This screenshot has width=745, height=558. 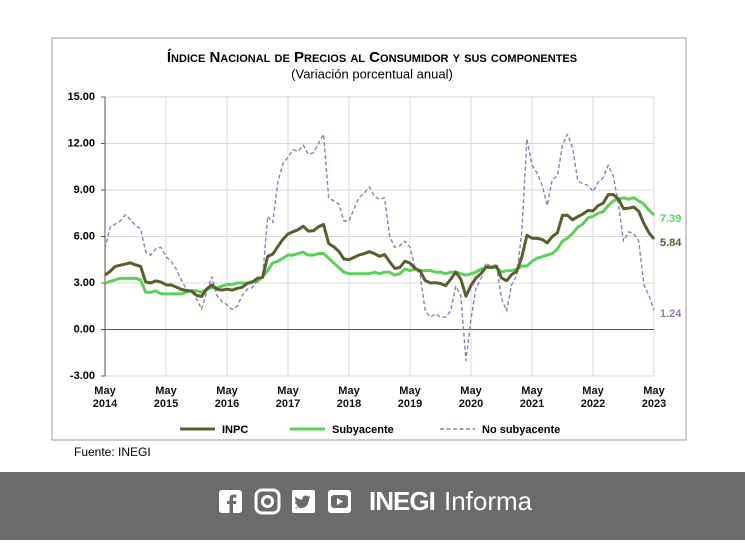 I want to click on x-tick-label: May 2014, so click(x=105, y=397).